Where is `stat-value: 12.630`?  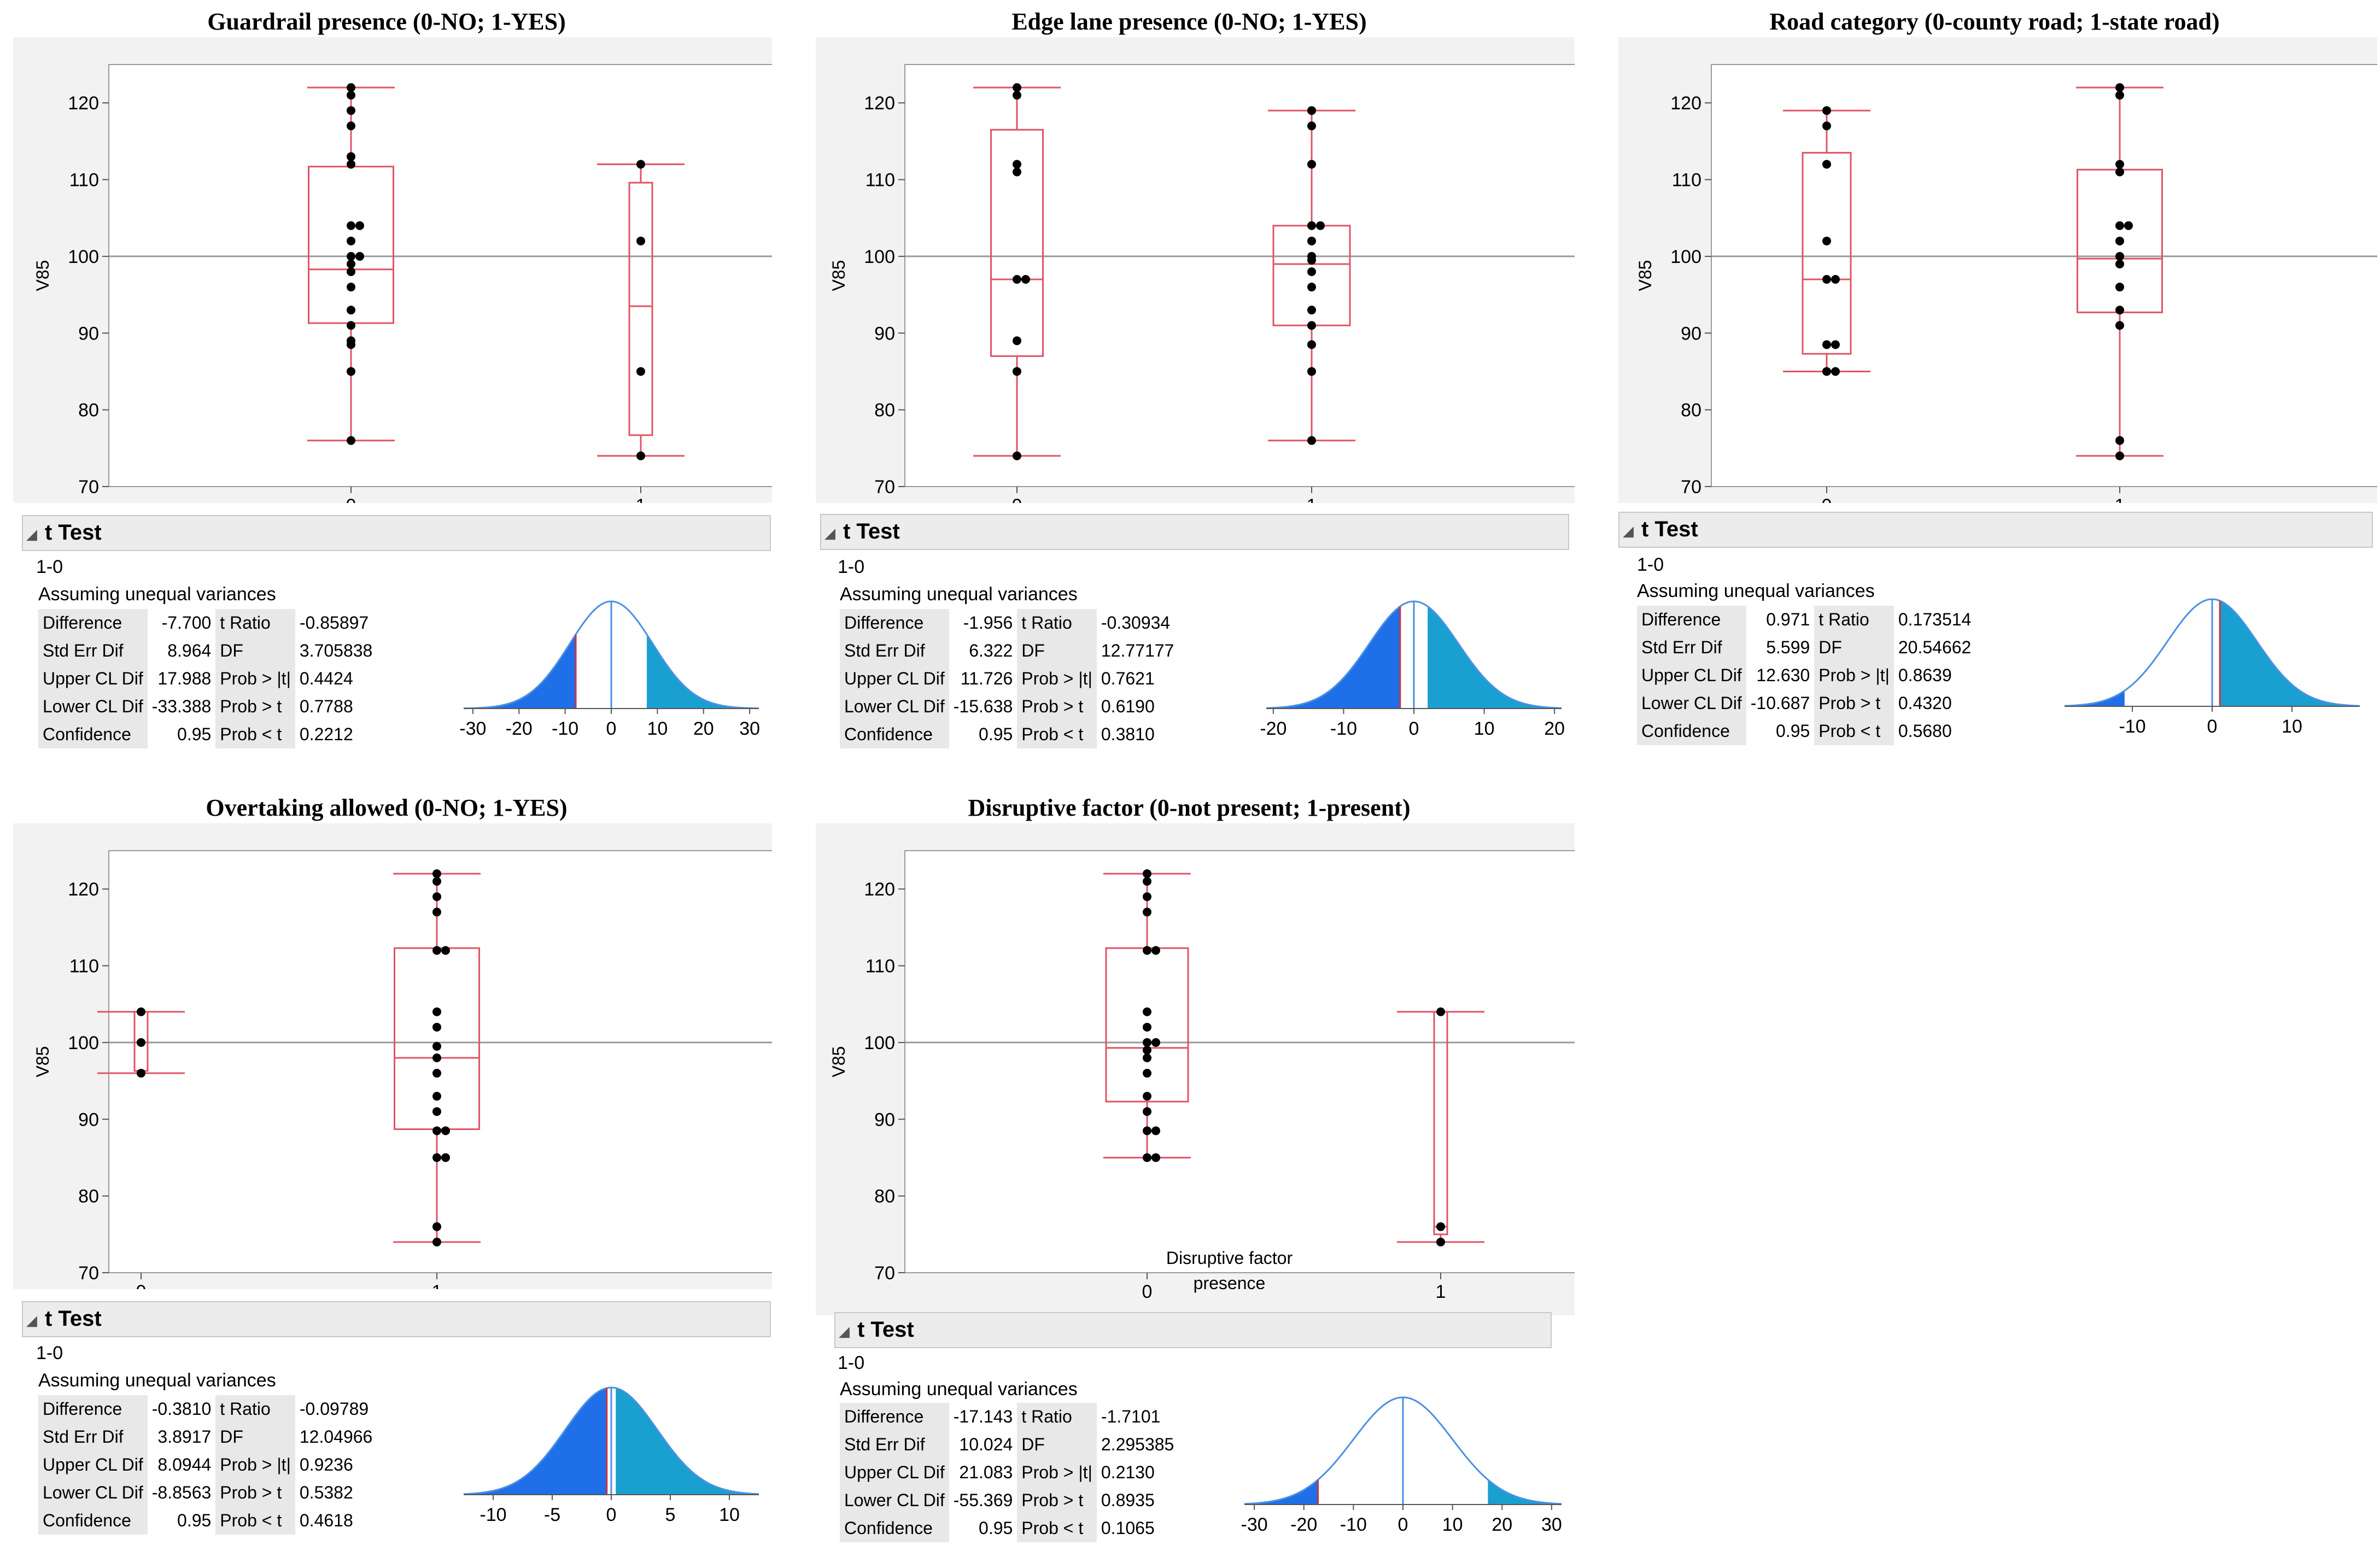
stat-value: 12.630 is located at coordinates (1780, 676).